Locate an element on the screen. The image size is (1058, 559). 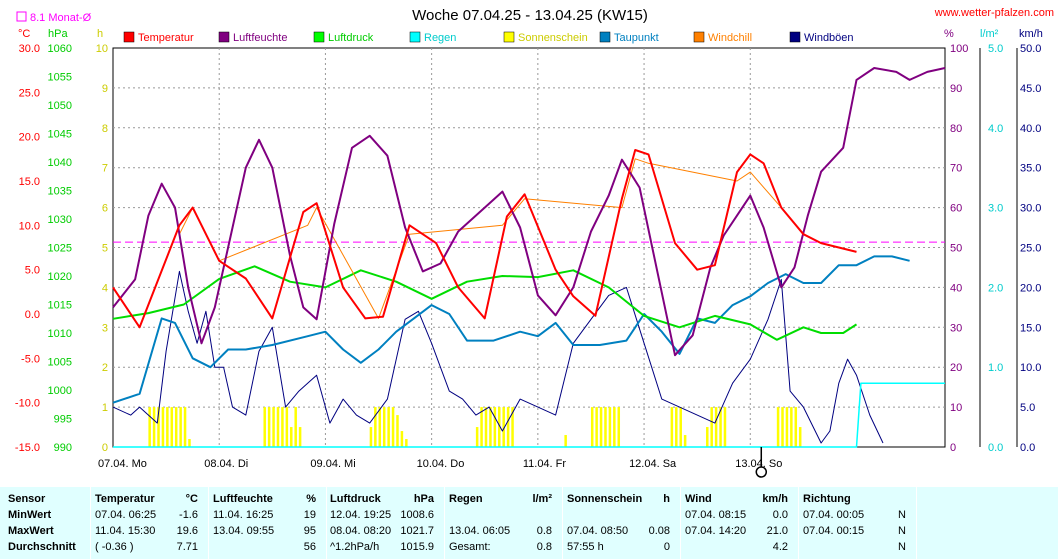
legend-label: Windchill is located at coordinates (730, 38).